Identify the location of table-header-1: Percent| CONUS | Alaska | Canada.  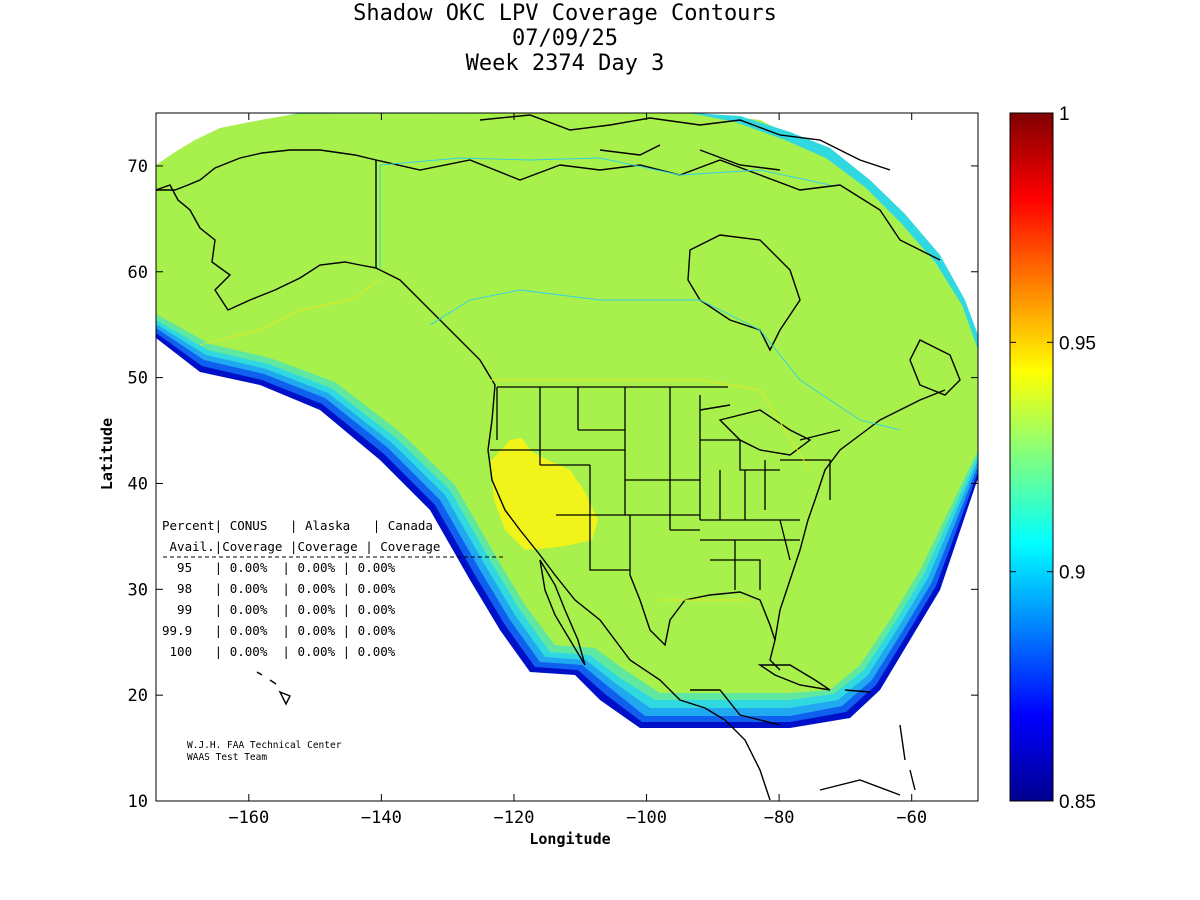
(297, 525).